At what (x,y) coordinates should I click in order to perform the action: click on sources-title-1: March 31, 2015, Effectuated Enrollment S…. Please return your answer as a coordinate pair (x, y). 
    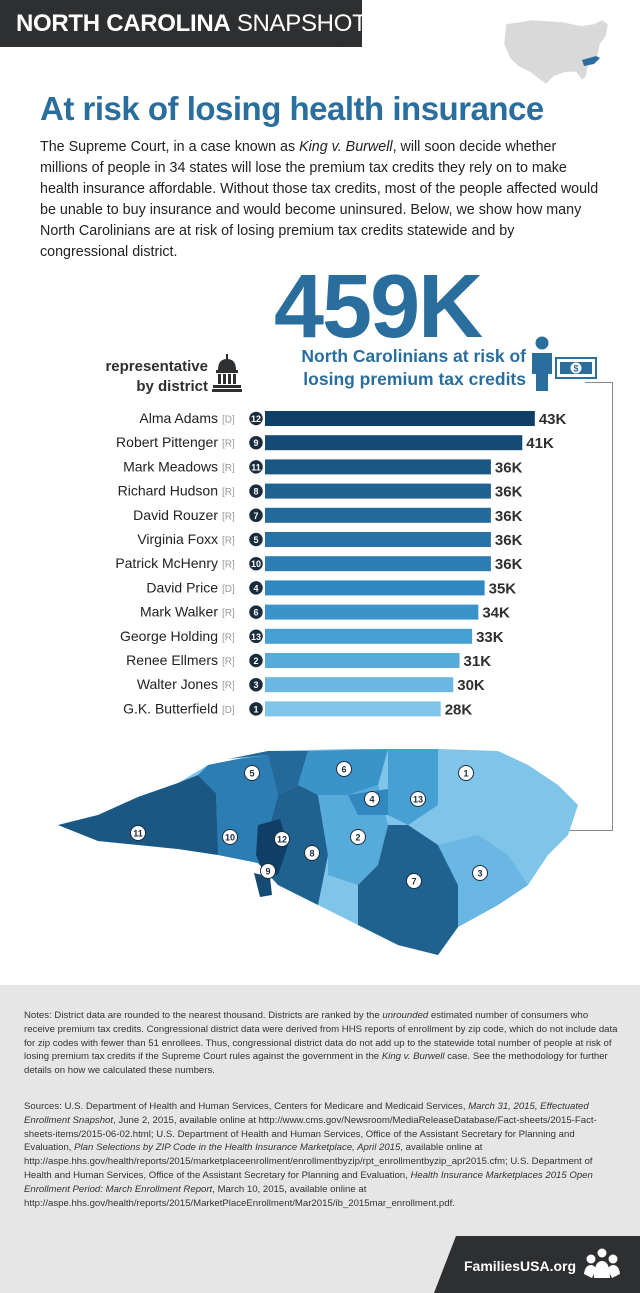
    Looking at the image, I should click on (306, 1113).